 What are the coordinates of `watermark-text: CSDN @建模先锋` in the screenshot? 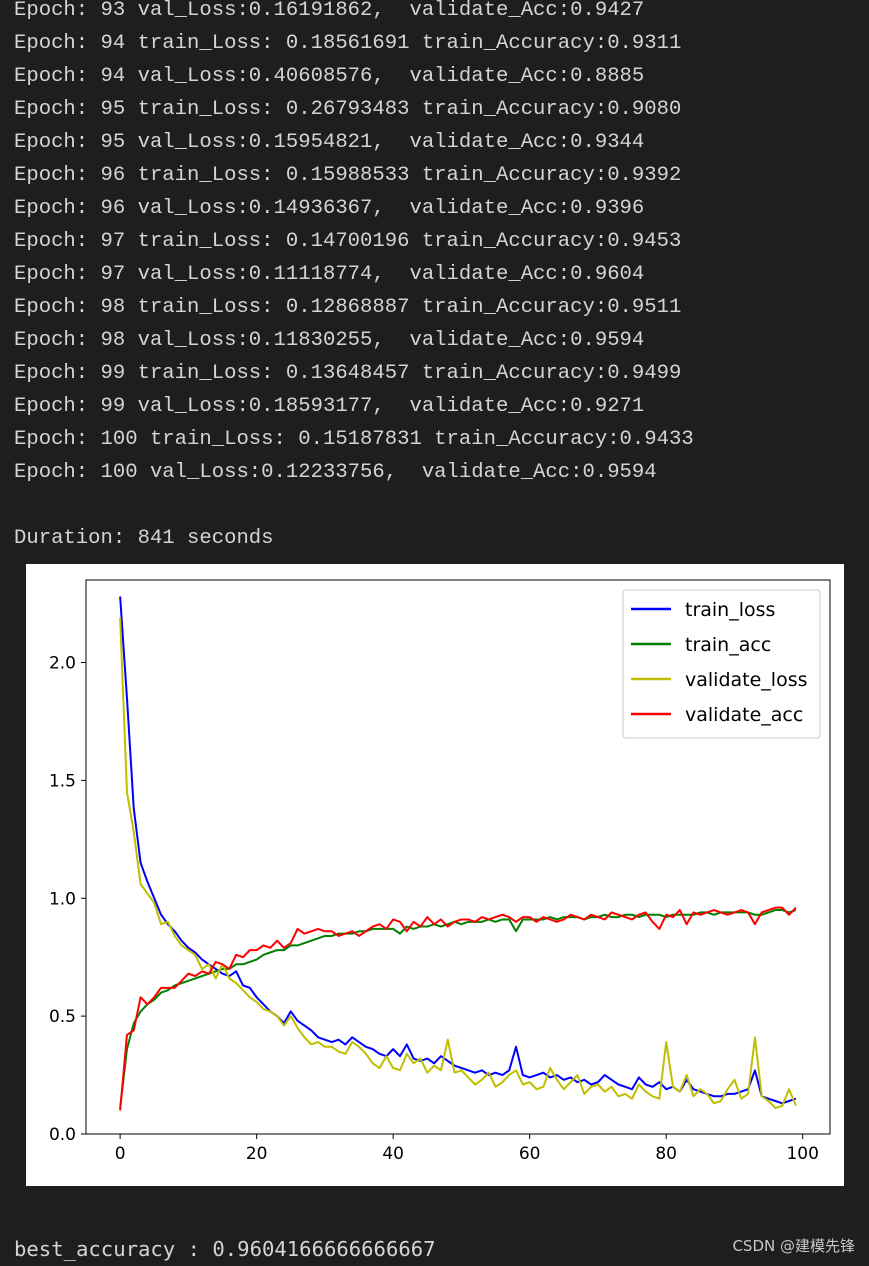 It's located at (793, 1246).